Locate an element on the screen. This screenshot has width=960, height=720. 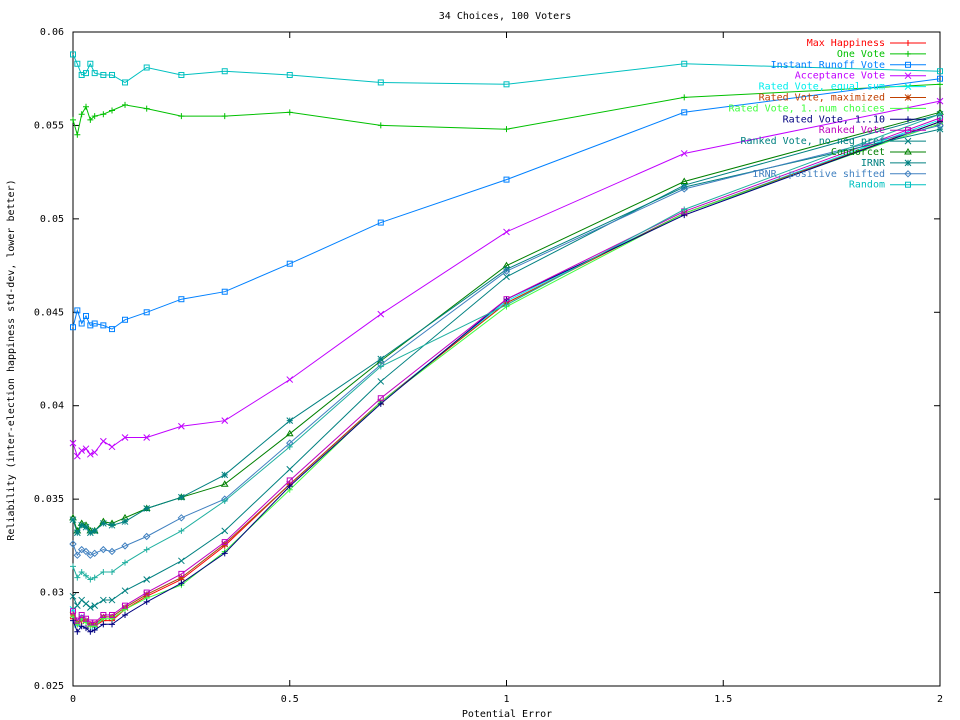
y-tick-label: 0.04 is located at coordinates (52, 406).